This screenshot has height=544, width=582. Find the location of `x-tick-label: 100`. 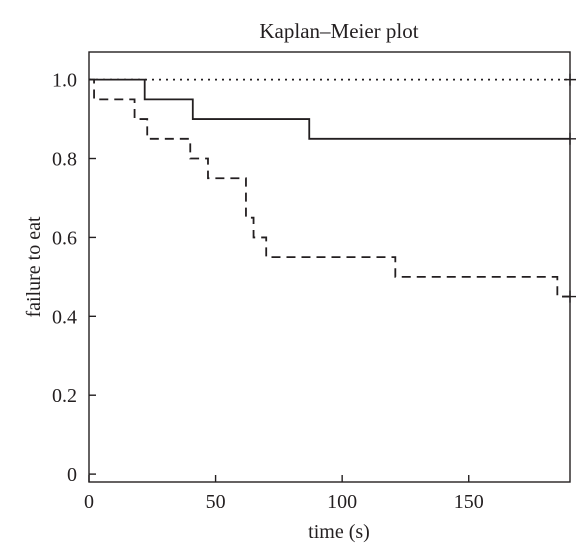

x-tick-label: 100 is located at coordinates (342, 502).